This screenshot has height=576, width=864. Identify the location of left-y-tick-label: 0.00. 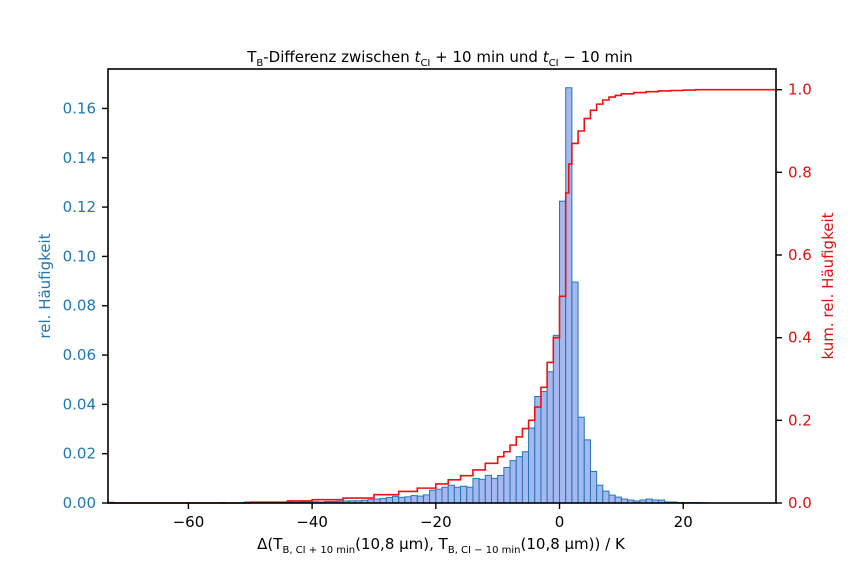
(79, 503).